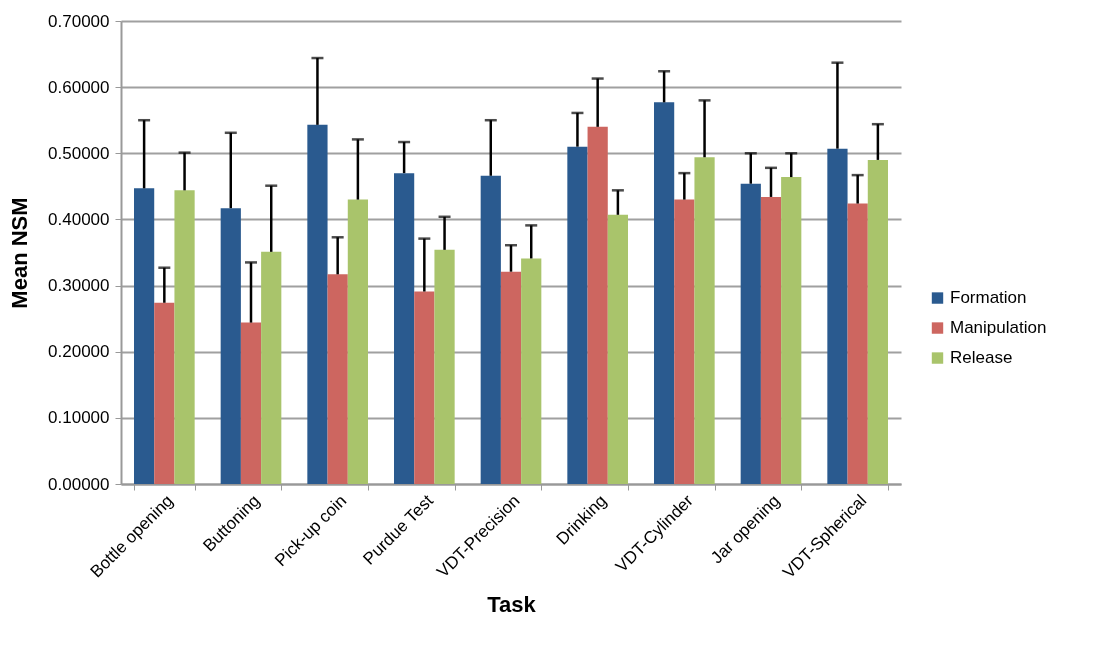  What do you see at coordinates (79, 352) in the screenshot?
I see `y-tick-label: 0.20000` at bounding box center [79, 352].